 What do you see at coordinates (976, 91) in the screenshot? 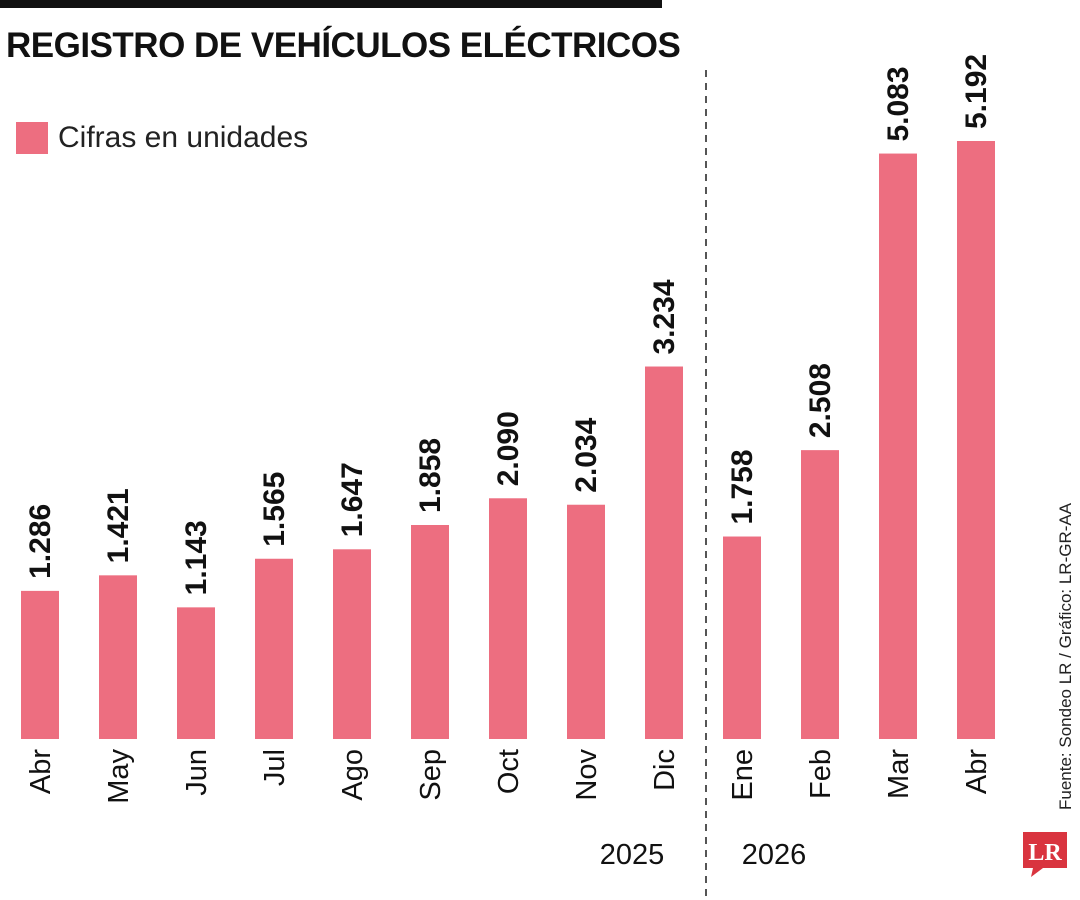
I see `bar-value-label: 5.192` at bounding box center [976, 91].